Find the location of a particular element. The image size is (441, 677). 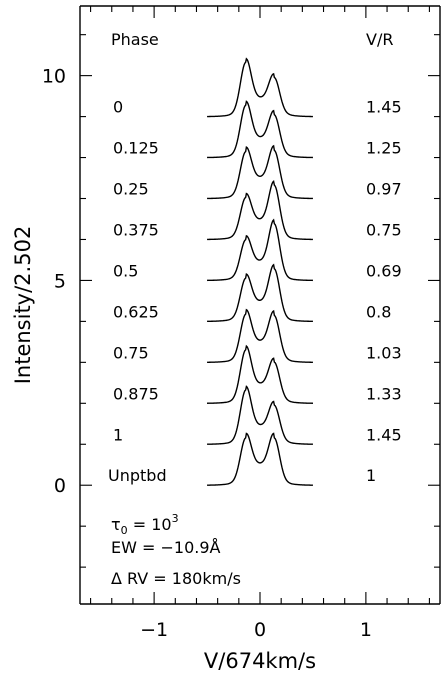

vr-value: 0.8 is located at coordinates (378, 311).